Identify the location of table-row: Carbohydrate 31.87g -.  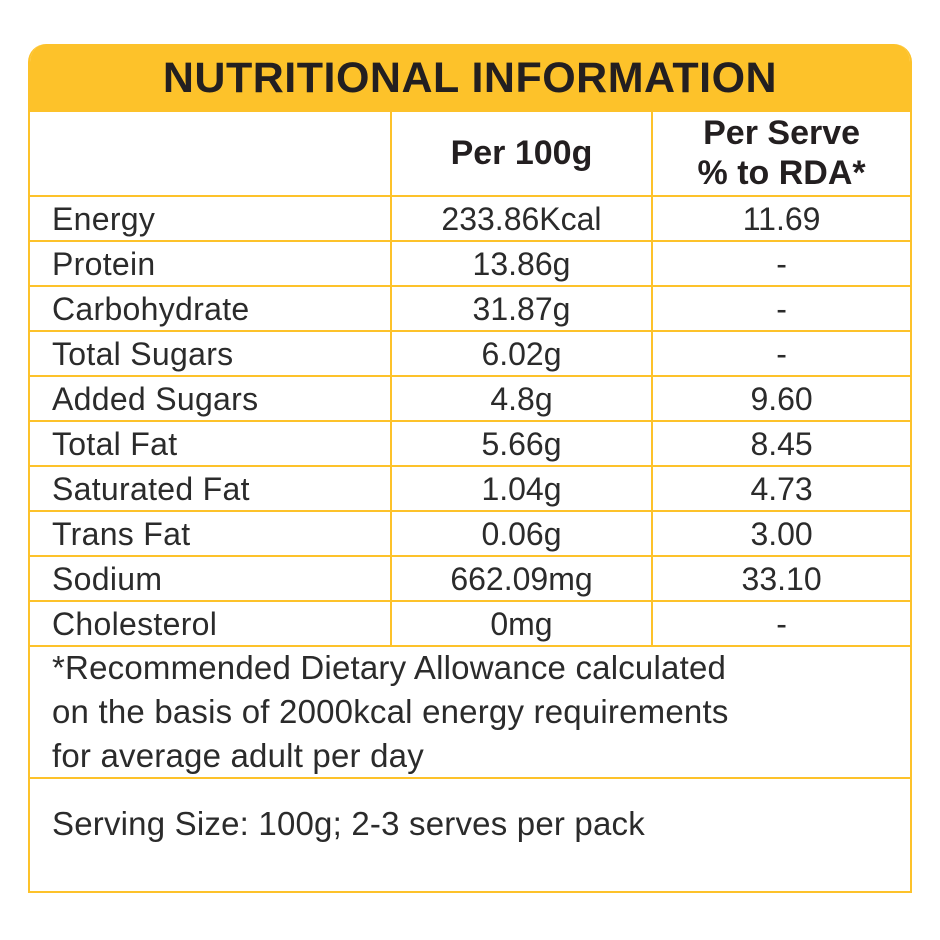
(470, 308).